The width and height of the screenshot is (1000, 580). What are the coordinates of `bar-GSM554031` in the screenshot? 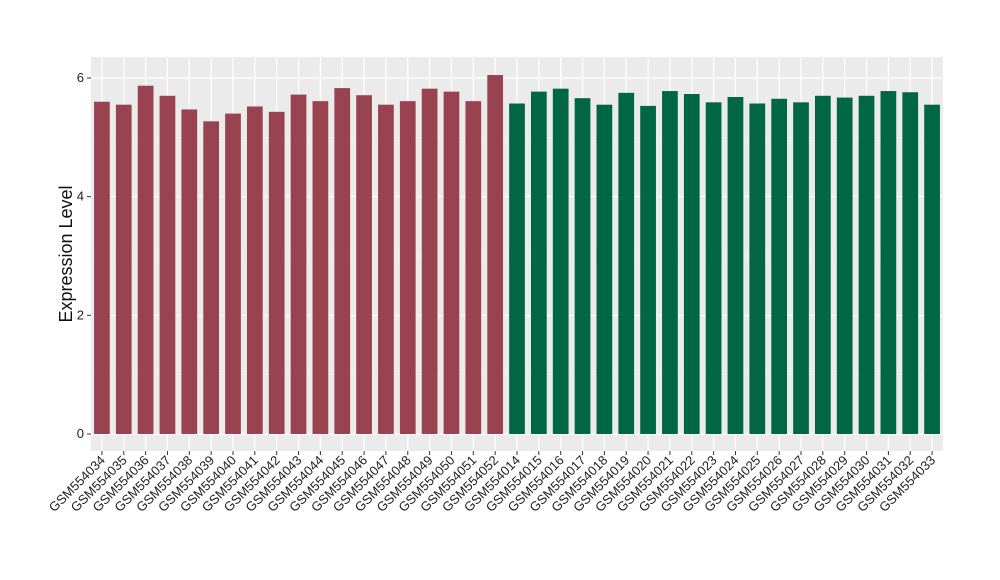 It's located at (888, 263).